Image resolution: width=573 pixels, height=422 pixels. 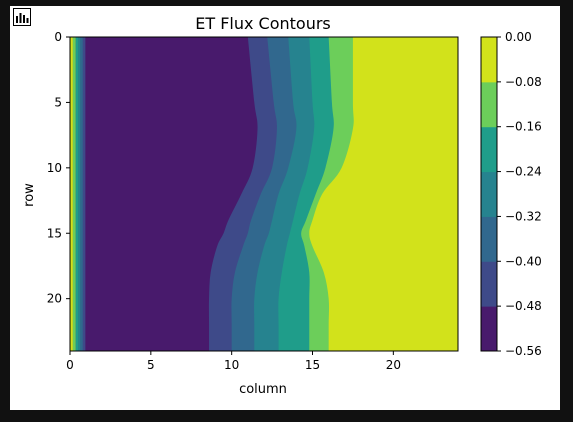 I want to click on chart-title: ET Flux Contours, so click(x=263, y=23).